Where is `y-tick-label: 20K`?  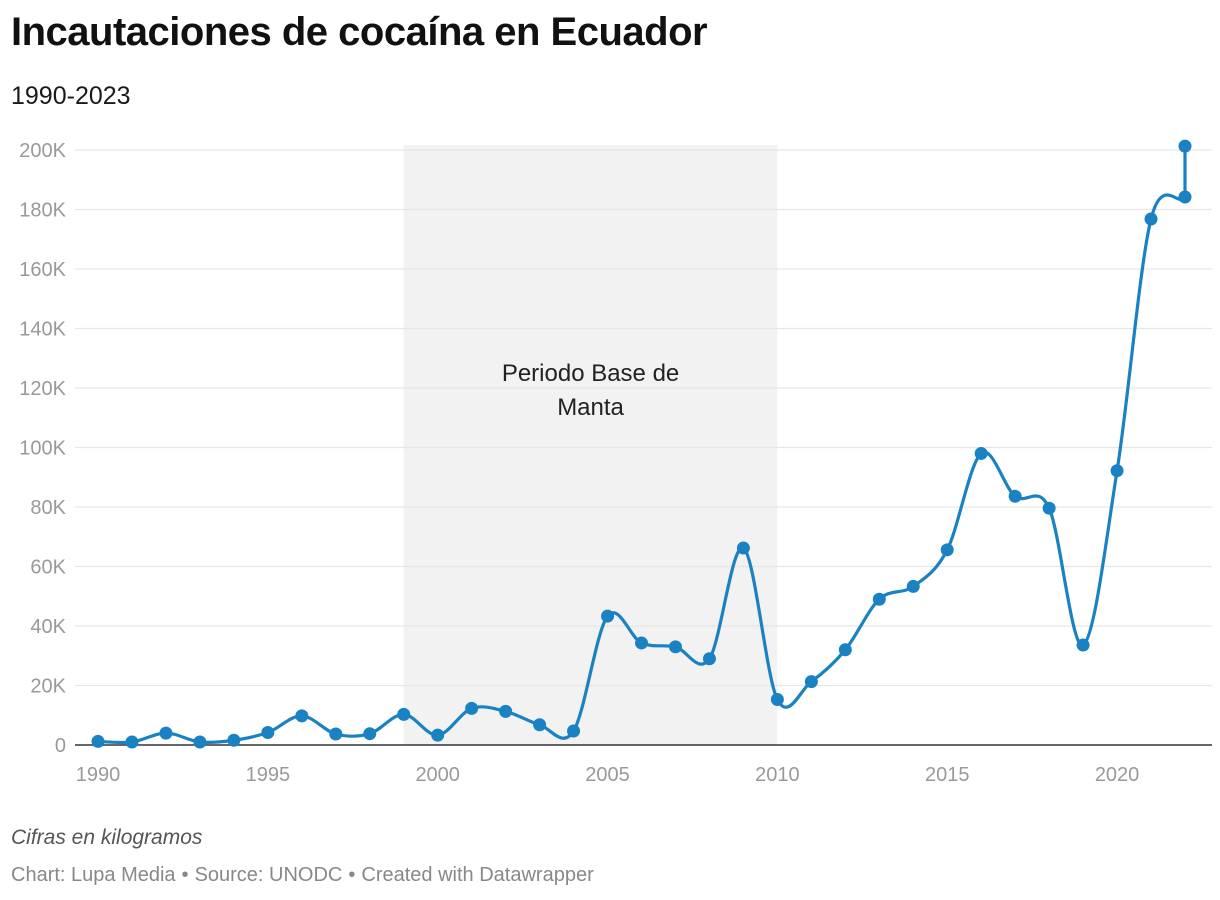 y-tick-label: 20K is located at coordinates (48, 687).